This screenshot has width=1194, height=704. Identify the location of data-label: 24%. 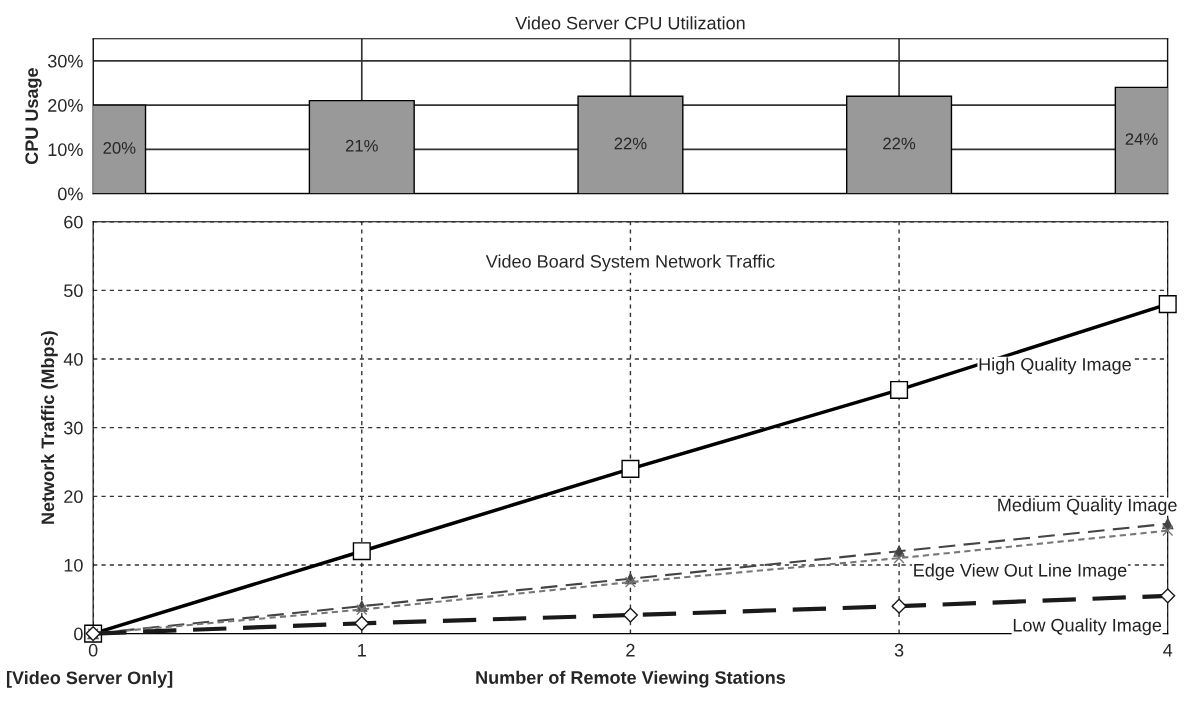
(1141, 139).